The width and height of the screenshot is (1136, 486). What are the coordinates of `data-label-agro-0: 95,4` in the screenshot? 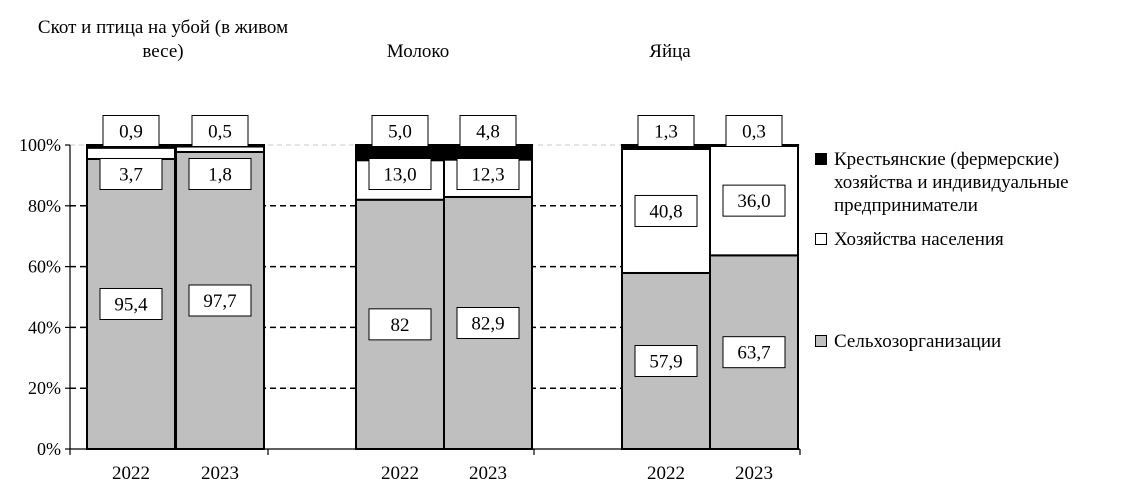 It's located at (131, 304).